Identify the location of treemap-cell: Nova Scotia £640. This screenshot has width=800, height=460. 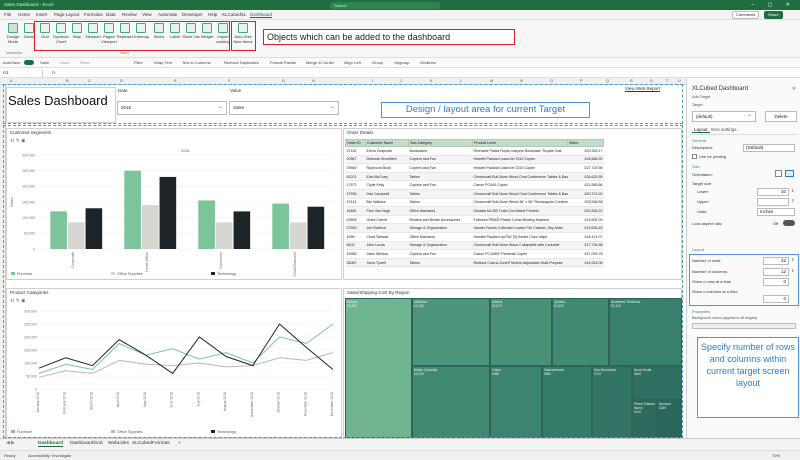
(657, 383).